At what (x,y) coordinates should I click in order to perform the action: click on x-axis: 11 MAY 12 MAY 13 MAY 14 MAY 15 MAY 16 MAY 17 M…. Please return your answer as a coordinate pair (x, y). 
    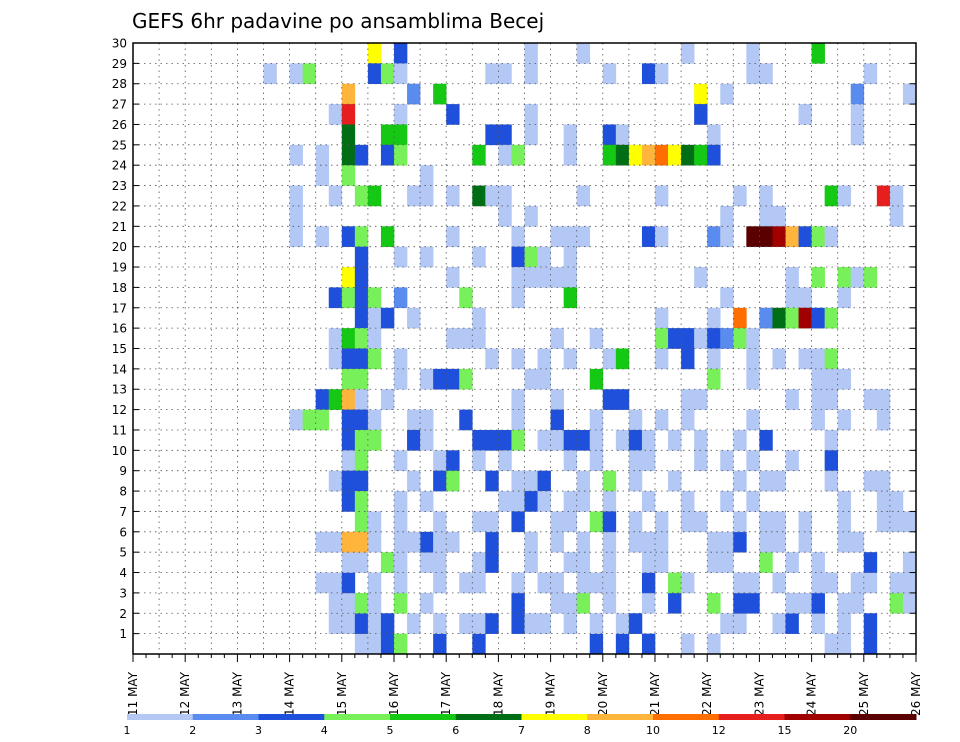
    Looking at the image, I should click on (524, 685).